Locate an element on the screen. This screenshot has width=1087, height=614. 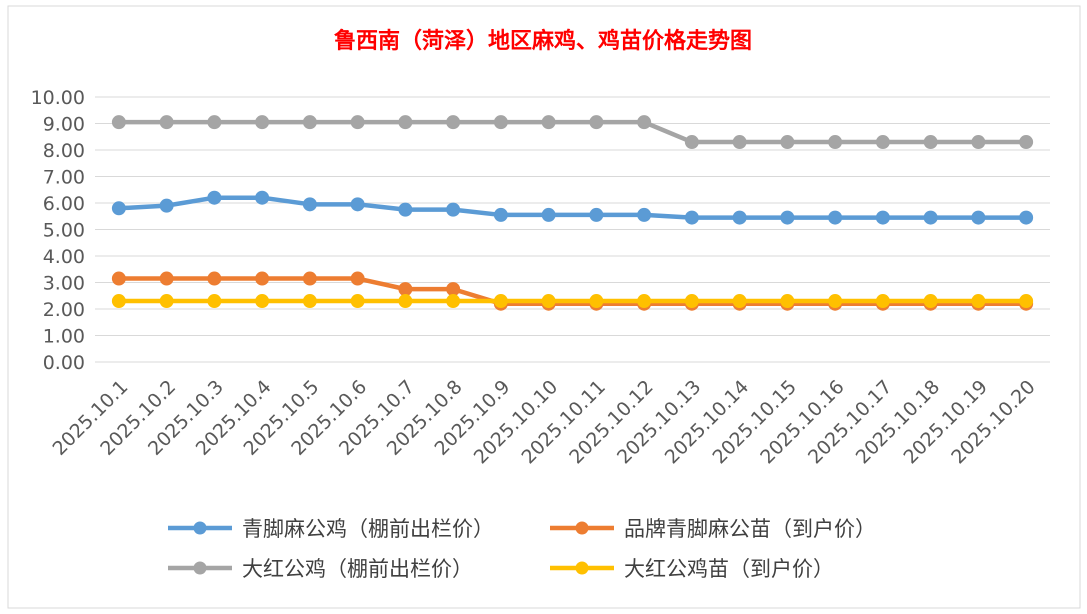
y-tick-label: 10.00 is located at coordinates (58, 98).